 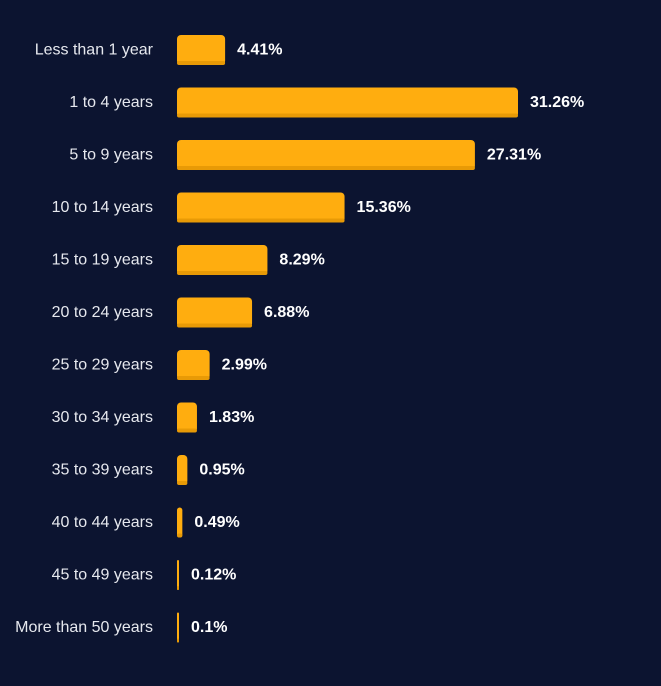 What do you see at coordinates (216, 522) in the screenshot?
I see `value-label-9: 0.49%` at bounding box center [216, 522].